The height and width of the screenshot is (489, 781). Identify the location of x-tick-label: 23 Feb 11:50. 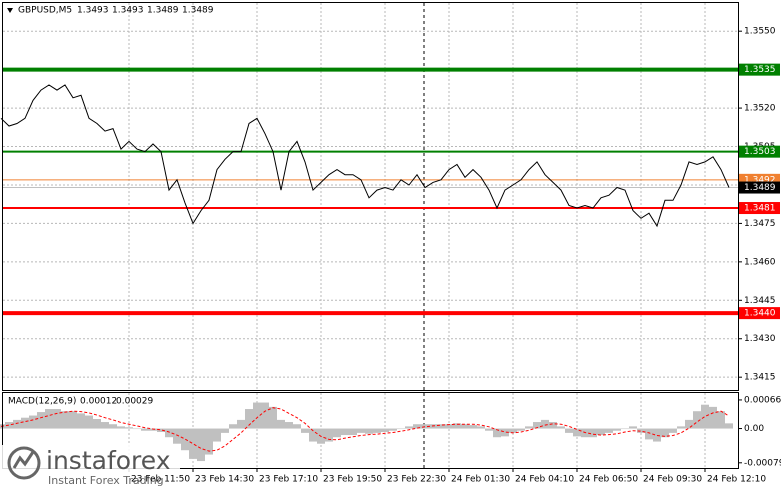
(160, 480).